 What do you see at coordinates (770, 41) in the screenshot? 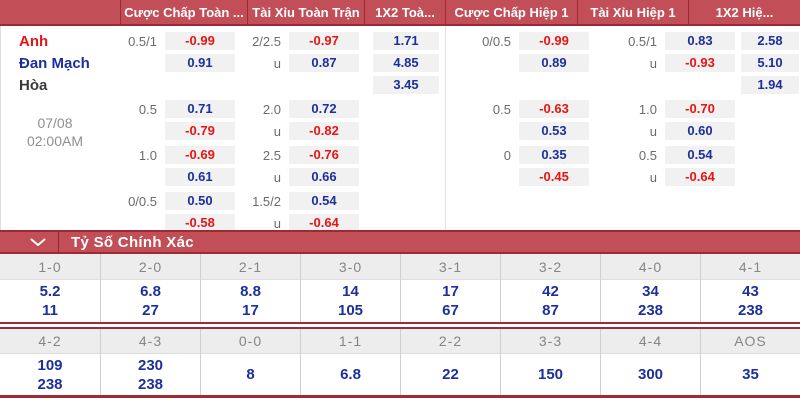
I see `odds-cell: 2.58` at bounding box center [770, 41].